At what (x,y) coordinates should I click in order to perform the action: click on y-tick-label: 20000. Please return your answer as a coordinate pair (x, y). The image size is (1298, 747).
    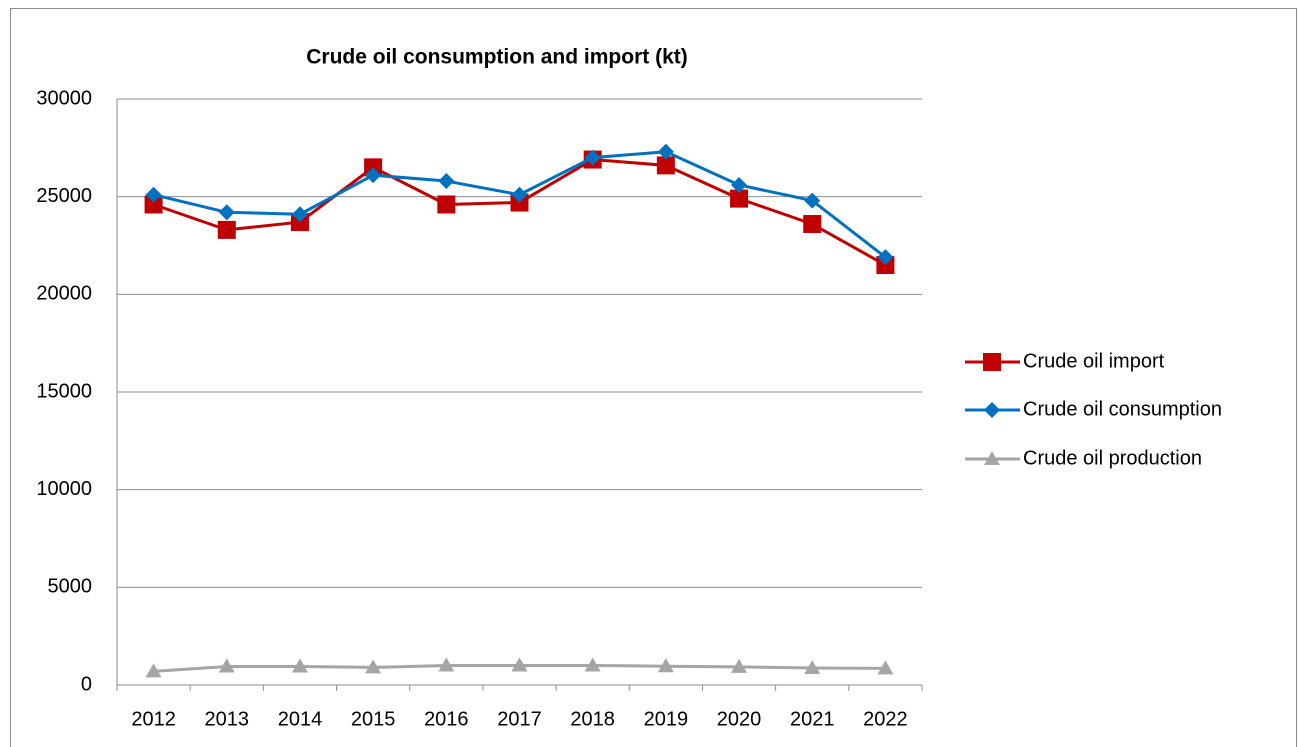
    Looking at the image, I should click on (64, 294).